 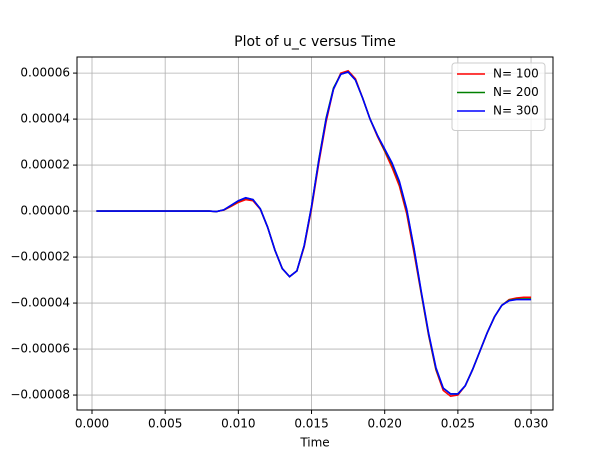 What do you see at coordinates (311, 424) in the screenshot?
I see `x-tick-label: 0.015` at bounding box center [311, 424].